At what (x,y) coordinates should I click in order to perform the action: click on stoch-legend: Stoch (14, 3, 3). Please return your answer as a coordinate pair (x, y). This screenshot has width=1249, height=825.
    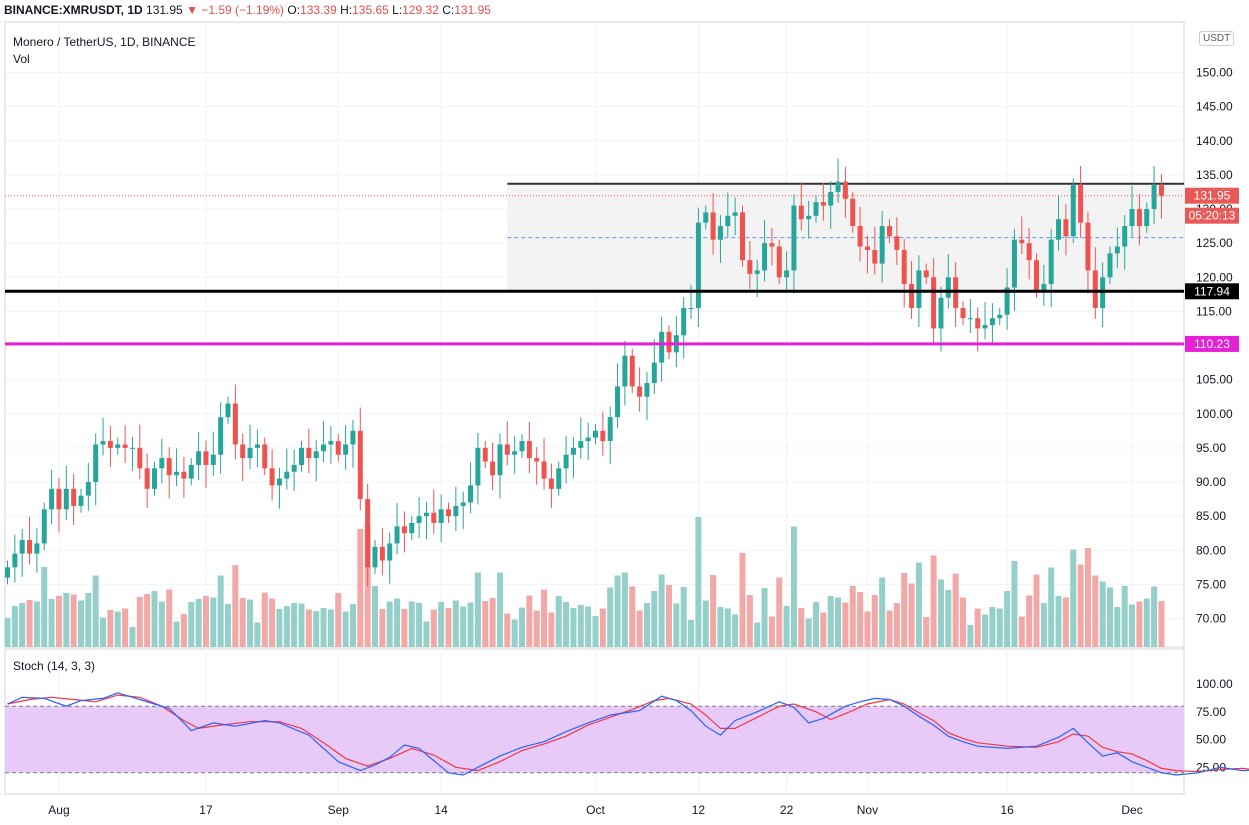
    Looking at the image, I should click on (54, 666).